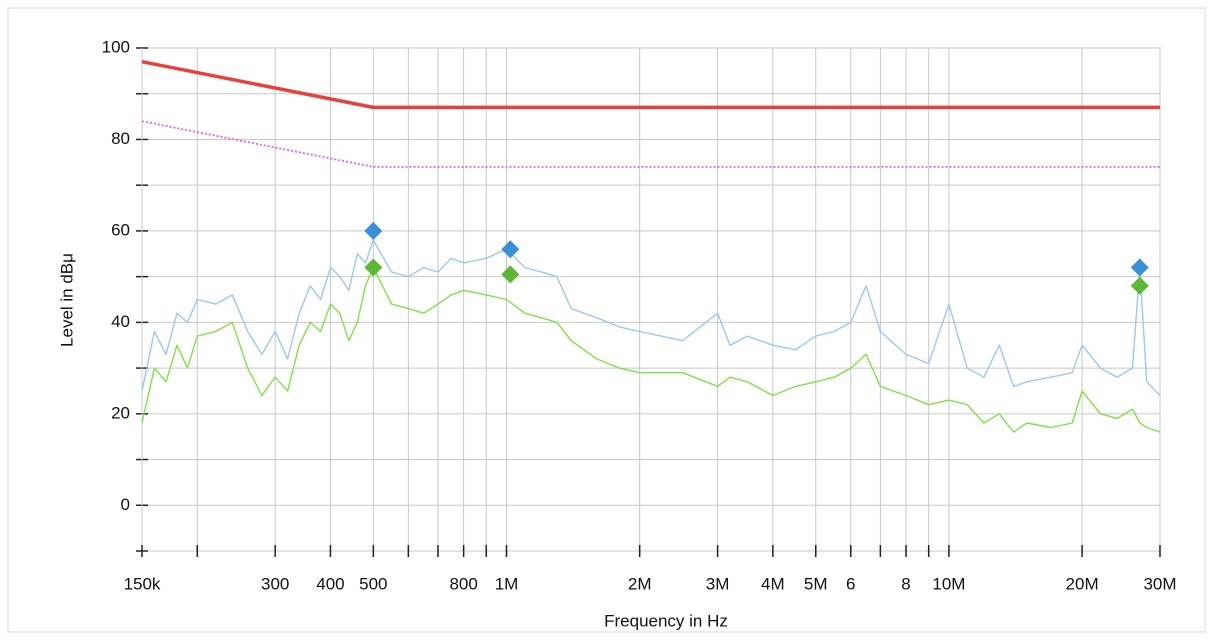 This screenshot has height=642, width=1214. I want to click on y-tick-label: 40, so click(120, 321).